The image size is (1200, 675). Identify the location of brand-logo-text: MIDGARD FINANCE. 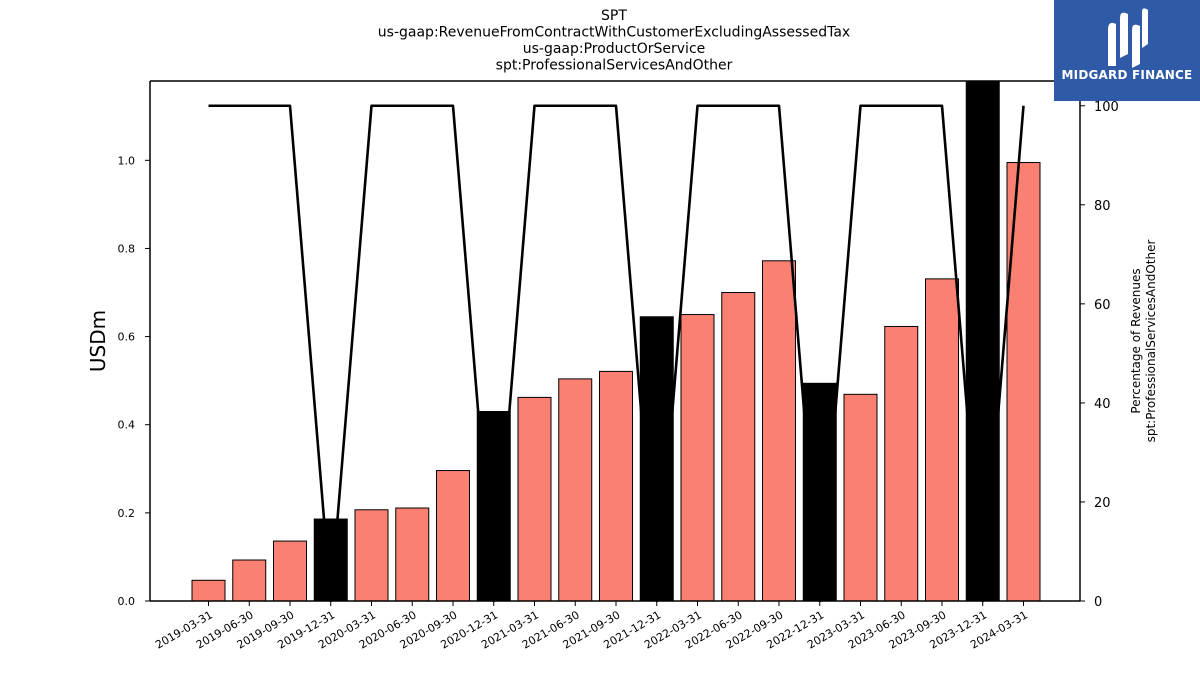
(1127, 75).